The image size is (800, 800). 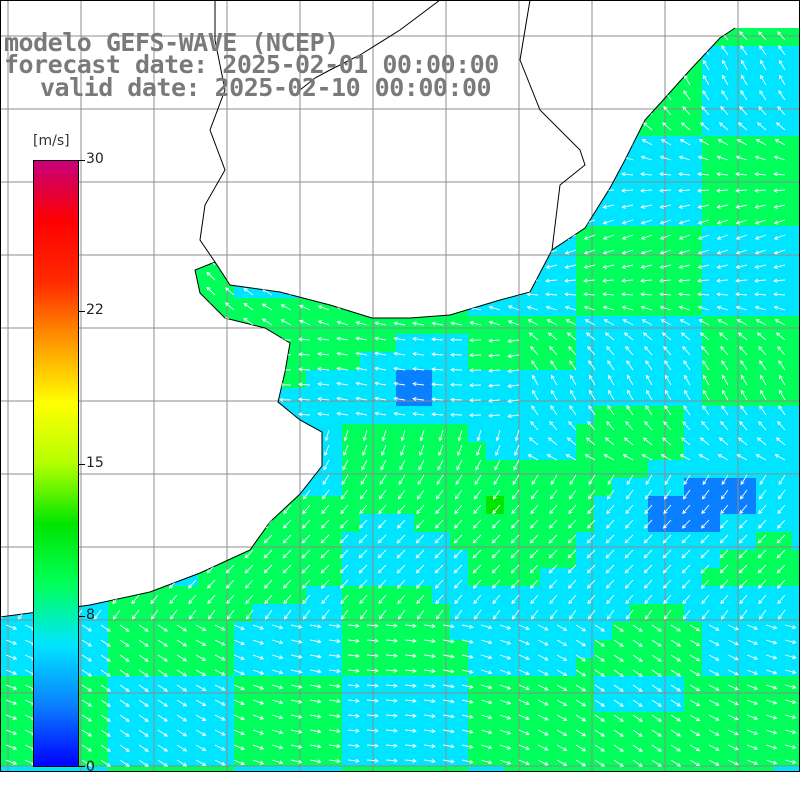 What do you see at coordinates (171, 42) in the screenshot?
I see `model-title: modelo GEFS-WAVE (NCEP)` at bounding box center [171, 42].